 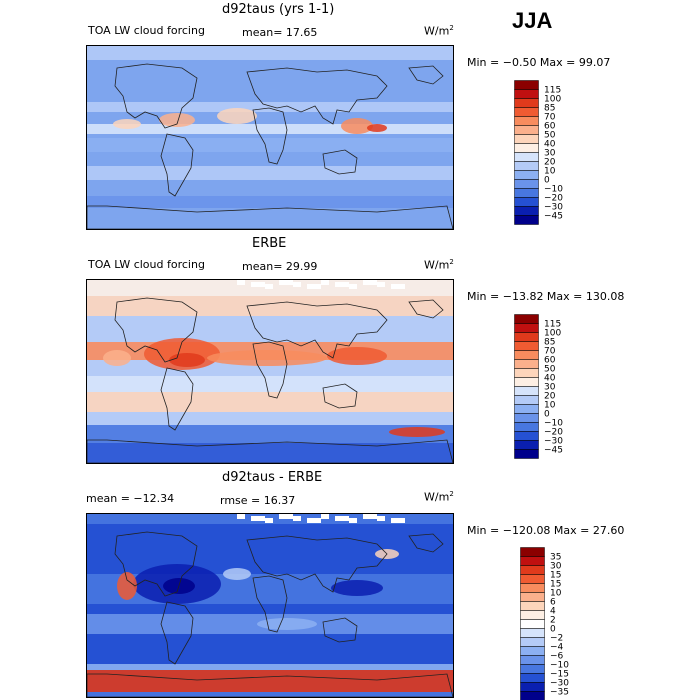 I want to click on colorbar-tick-label: 6, so click(x=553, y=603).